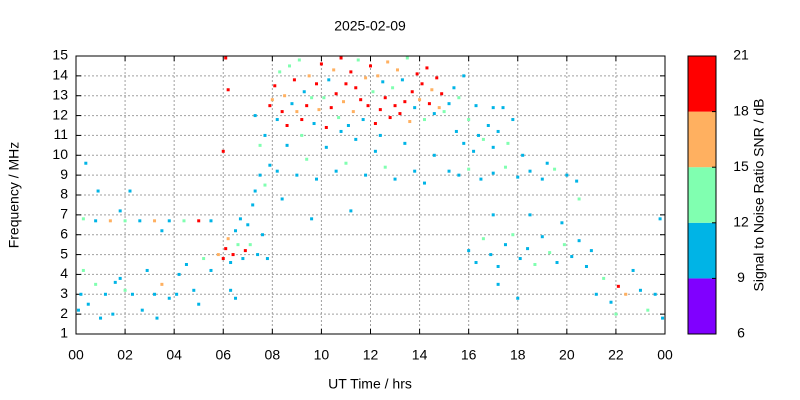 The width and height of the screenshot is (800, 400). Describe the element at coordinates (741, 333) in the screenshot. I see `colorbar-tick-label: 6` at that location.